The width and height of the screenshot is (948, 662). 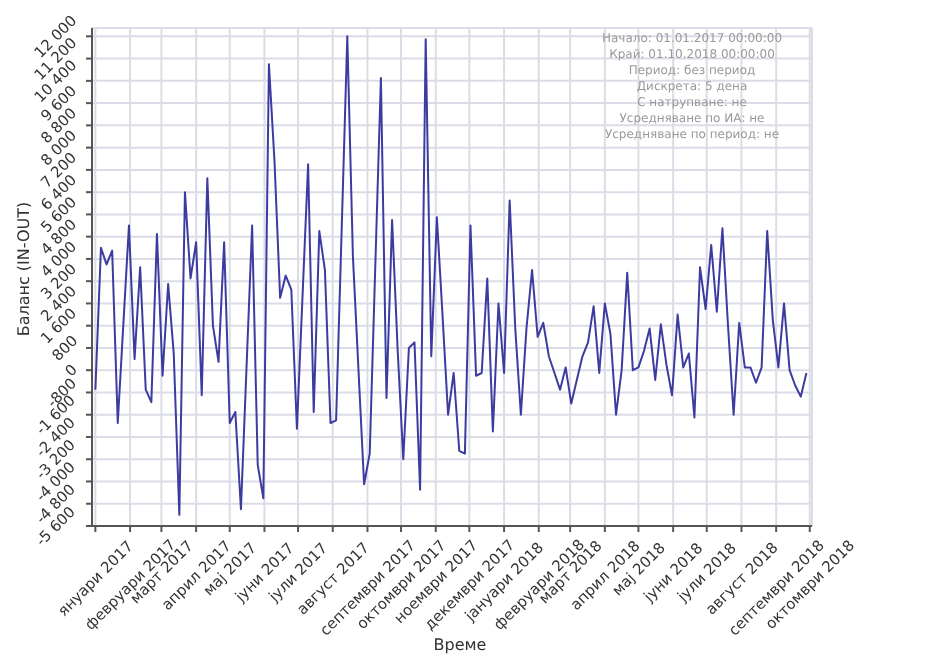 What do you see at coordinates (460, 645) in the screenshot?
I see `x-axis-title: Време` at bounding box center [460, 645].